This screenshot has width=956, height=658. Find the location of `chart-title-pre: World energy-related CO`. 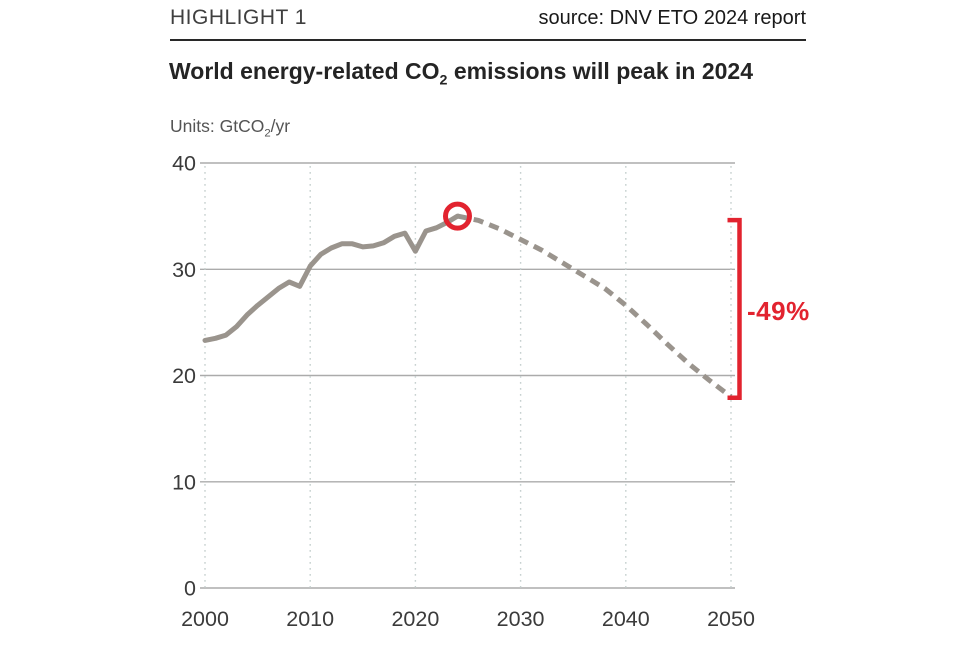

chart-title-pre: World energy-related CO is located at coordinates (304, 71).